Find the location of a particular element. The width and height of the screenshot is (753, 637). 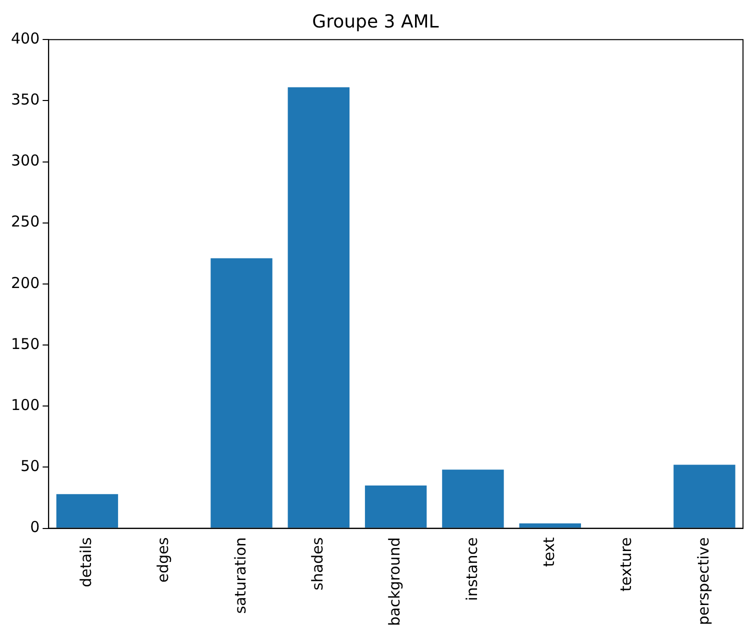

y-tick-label: 0 is located at coordinates (35, 527).